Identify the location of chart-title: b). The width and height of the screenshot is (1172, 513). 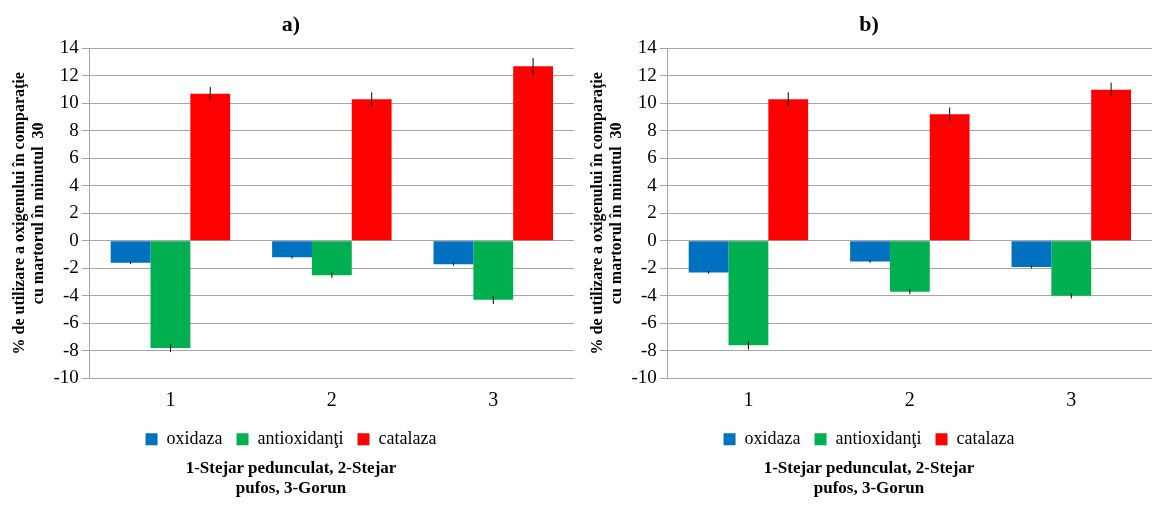
(869, 23).